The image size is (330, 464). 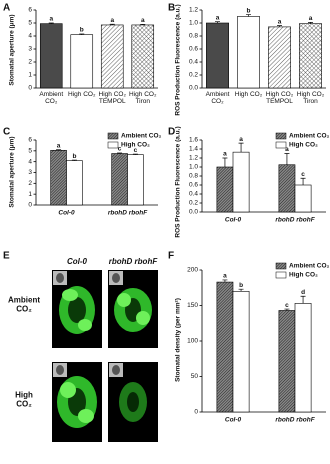 I want to click on significance-letter: d, so click(x=303, y=292).